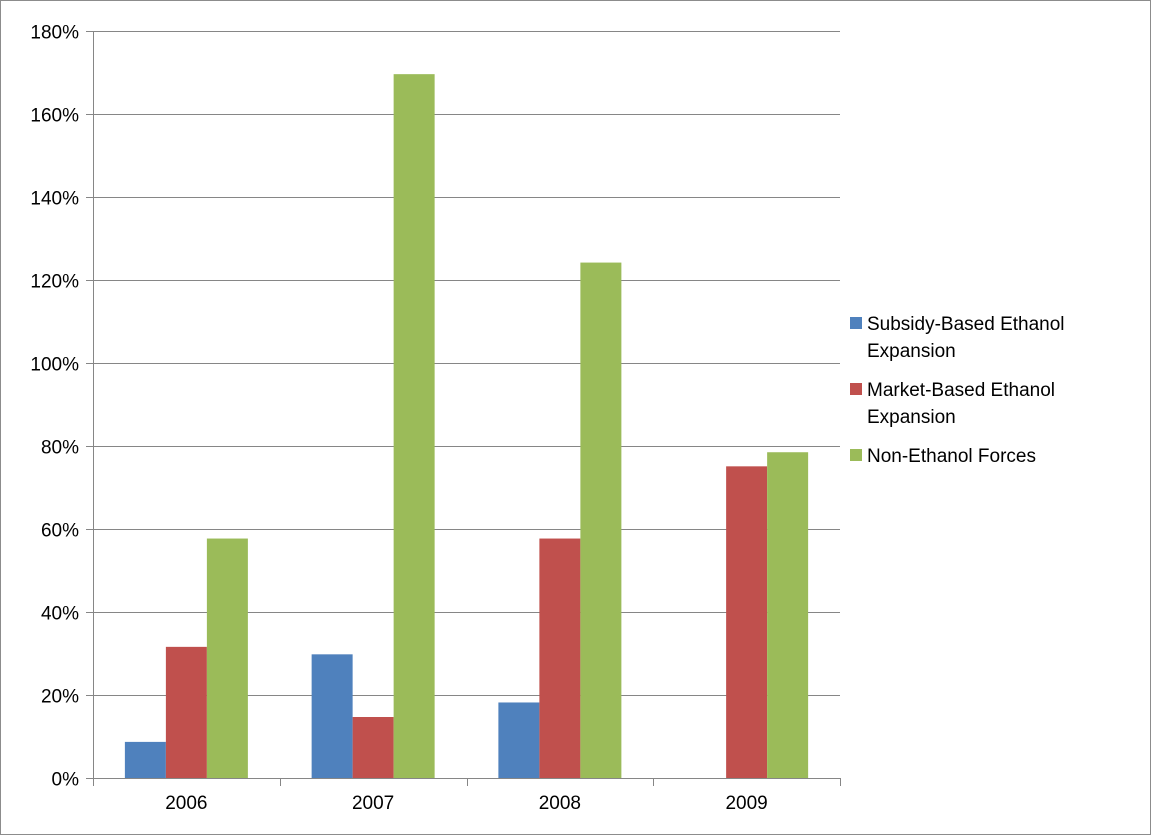  I want to click on y-tick-label: 20%, so click(60, 697).